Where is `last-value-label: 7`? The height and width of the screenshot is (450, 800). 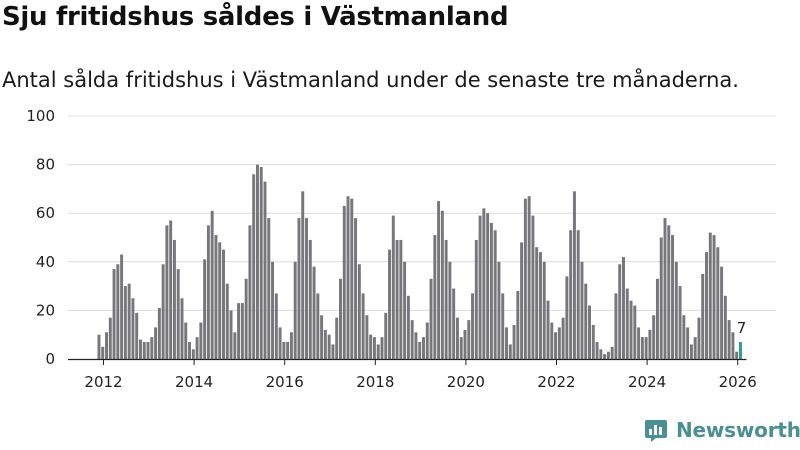
last-value-label: 7 is located at coordinates (742, 328).